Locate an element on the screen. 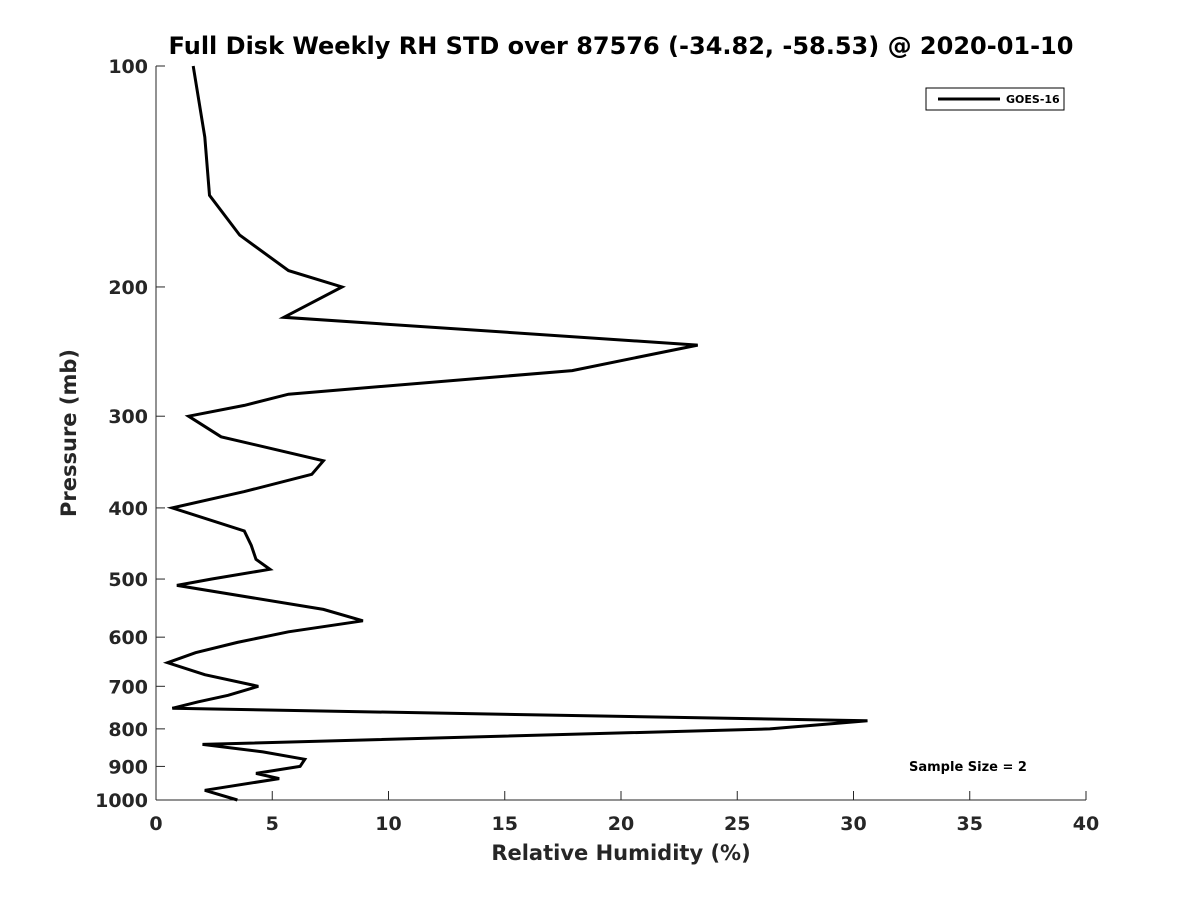 This screenshot has width=1200, height=905. y-ticks: 100 200 300 400 500 600 700 800 900 1000 is located at coordinates (130, 434).